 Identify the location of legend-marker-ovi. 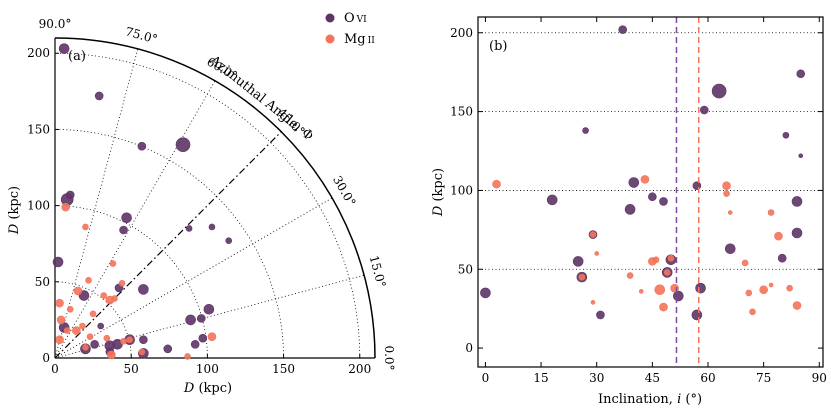
(330, 18).